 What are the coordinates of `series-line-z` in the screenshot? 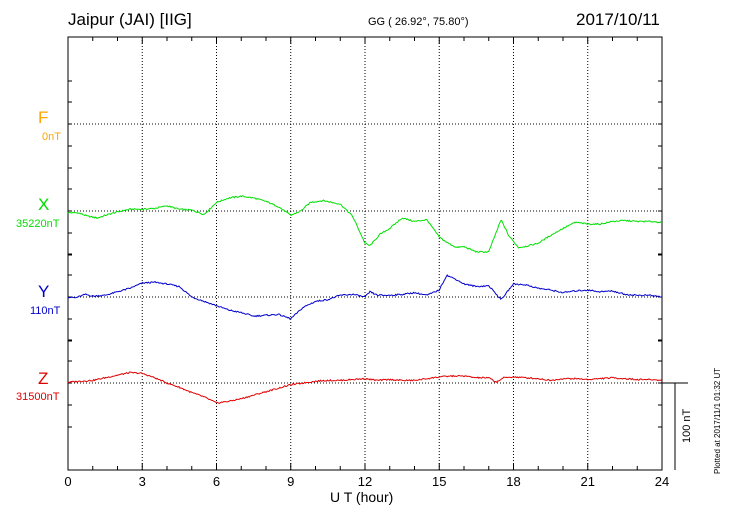 It's located at (365, 387).